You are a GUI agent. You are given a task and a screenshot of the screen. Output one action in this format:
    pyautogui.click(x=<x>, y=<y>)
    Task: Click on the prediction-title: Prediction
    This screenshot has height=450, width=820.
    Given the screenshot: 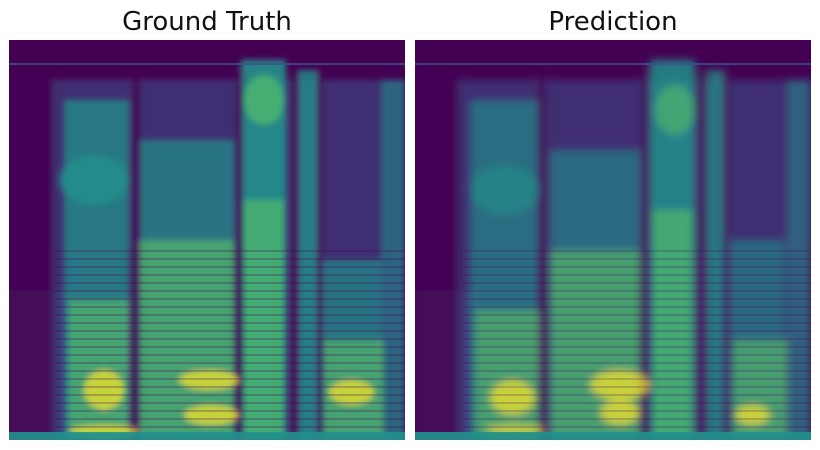 What is the action you would take?
    pyautogui.click(x=613, y=22)
    